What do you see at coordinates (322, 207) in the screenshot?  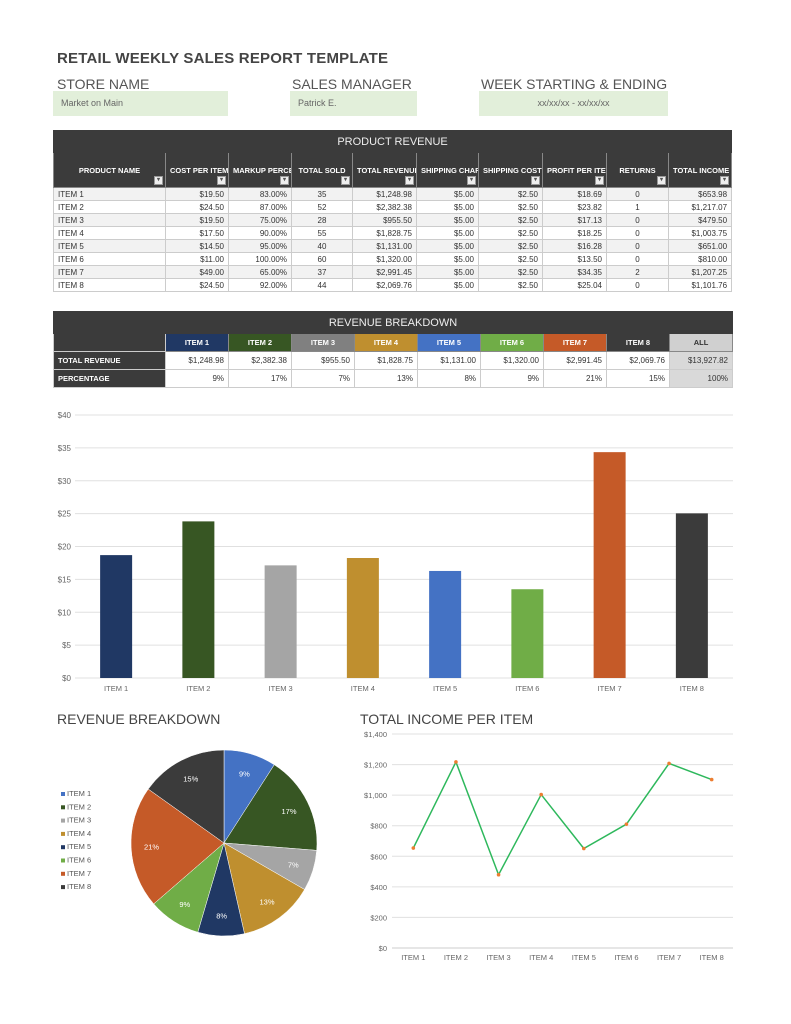 I see `table-cell: 52` at bounding box center [322, 207].